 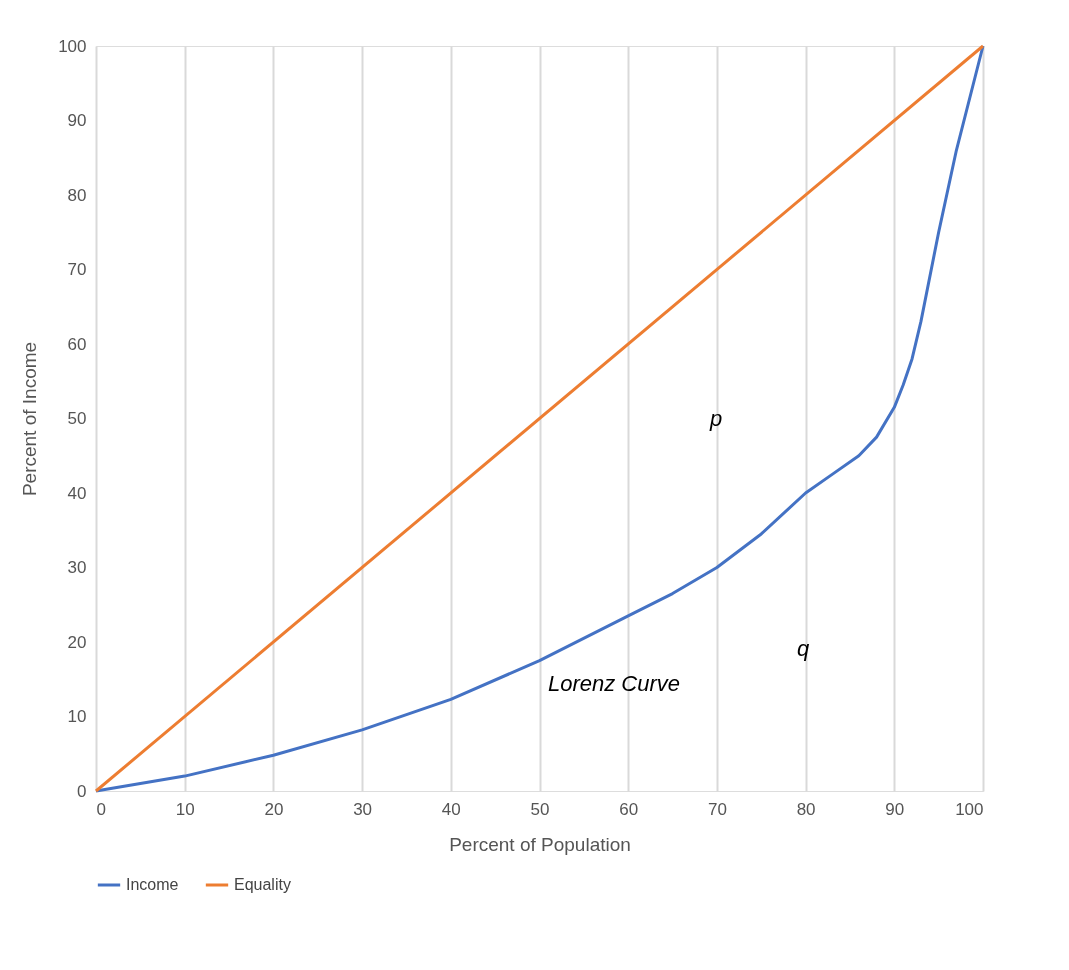 What do you see at coordinates (715, 418) in the screenshot?
I see `annotation: p` at bounding box center [715, 418].